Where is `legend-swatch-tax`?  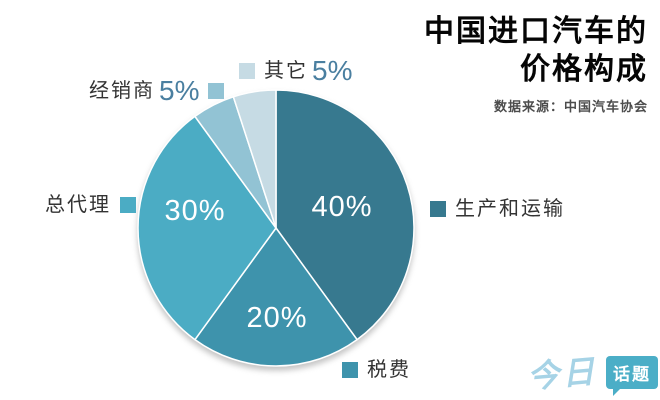 legend-swatch-tax is located at coordinates (350, 370).